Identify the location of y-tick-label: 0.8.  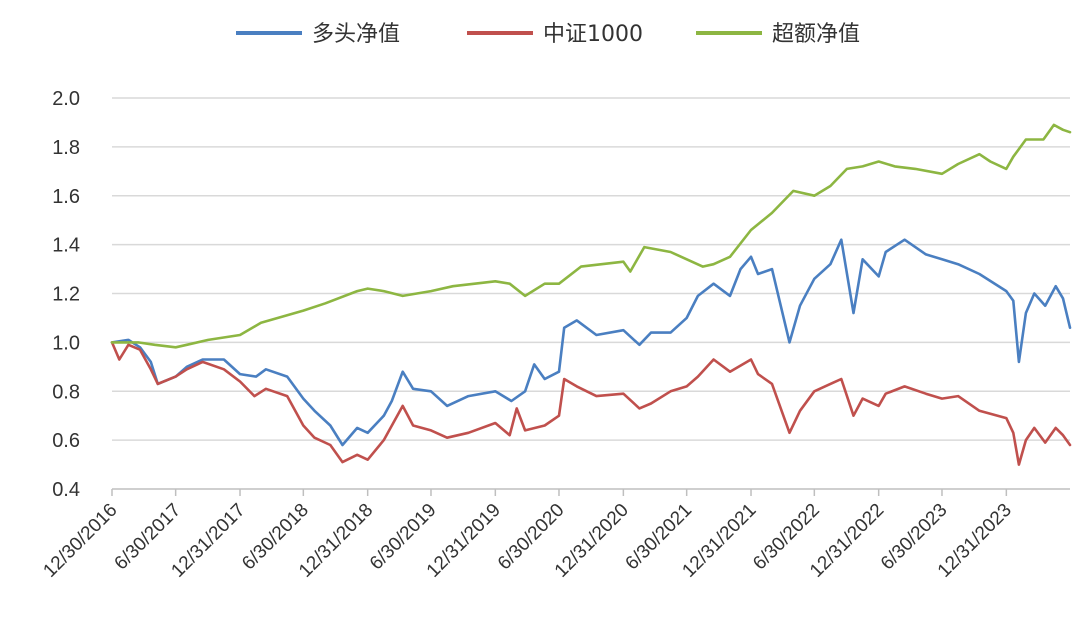
(66, 392).